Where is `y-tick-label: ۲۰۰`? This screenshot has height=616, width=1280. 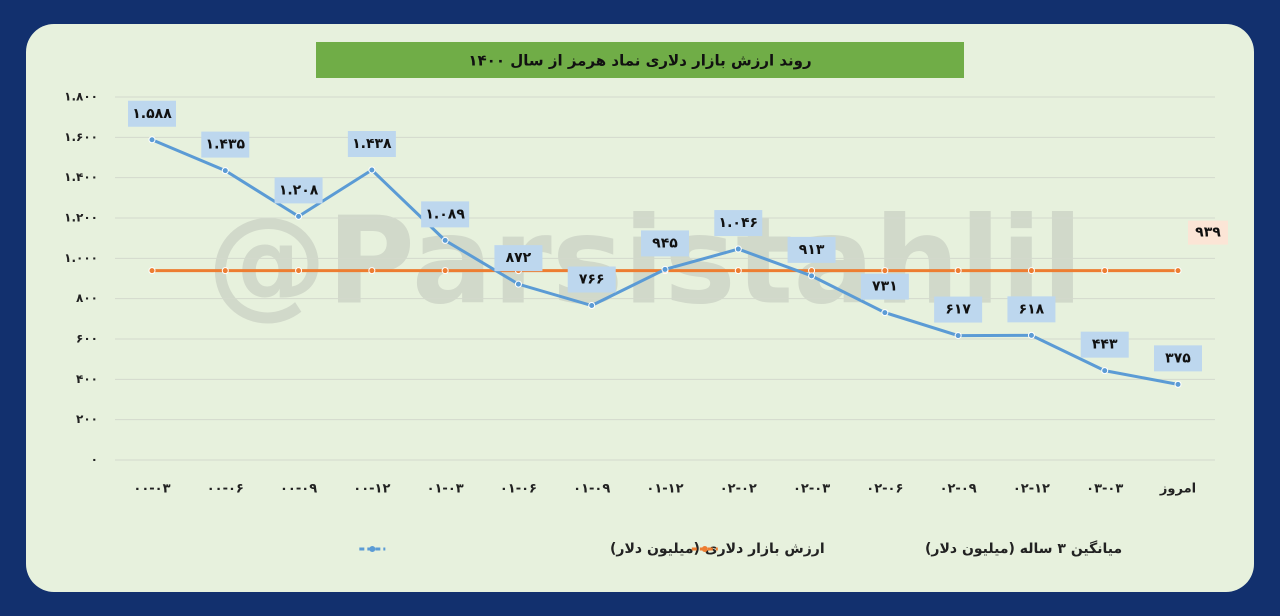
y-tick-label: ۲۰۰ is located at coordinates (87, 419).